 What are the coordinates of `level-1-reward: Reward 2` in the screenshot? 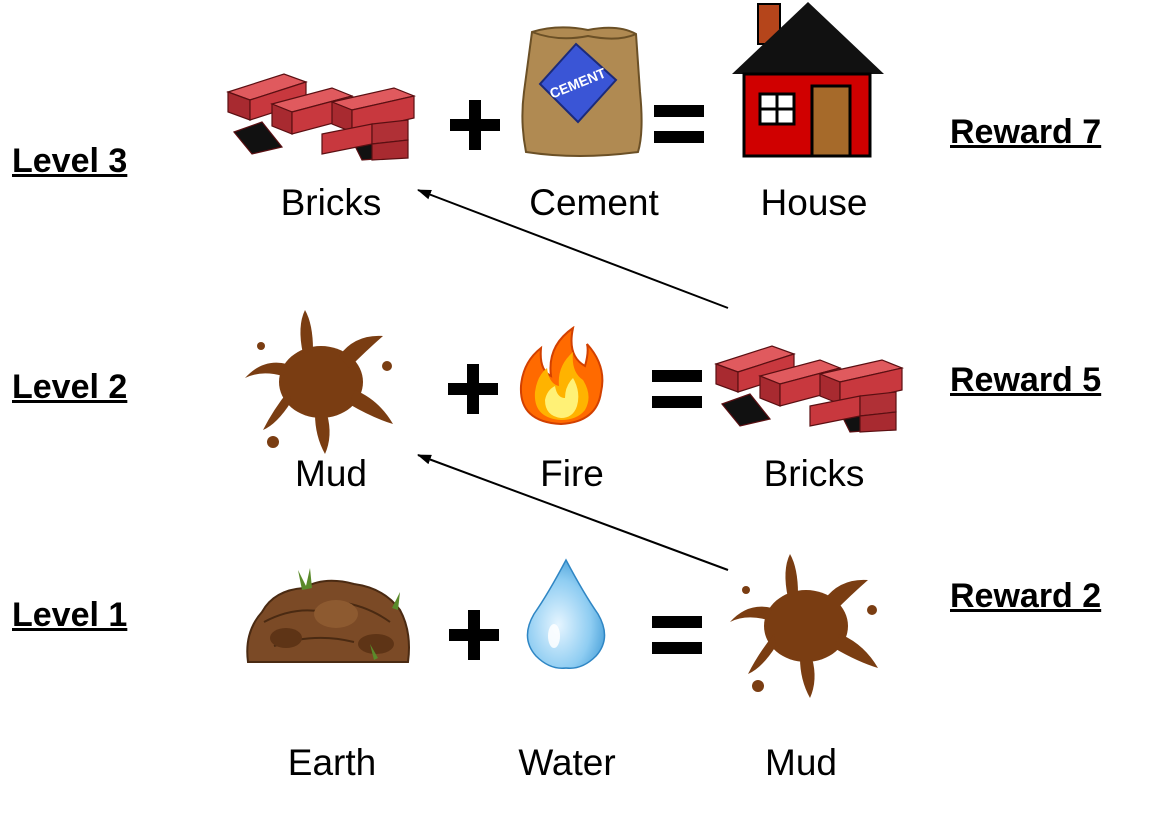 It's located at (1026, 596).